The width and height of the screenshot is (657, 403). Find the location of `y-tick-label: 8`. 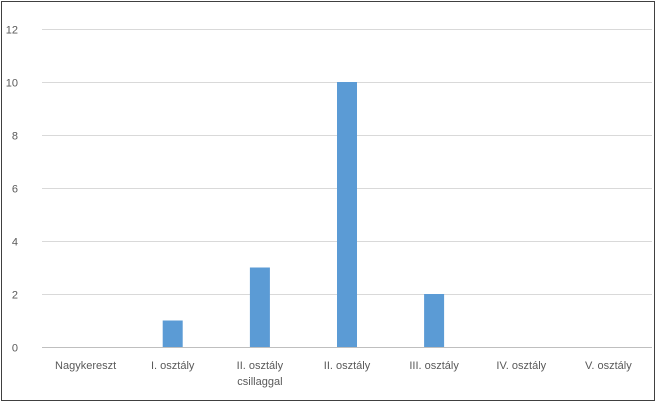

y-tick-label: 8 is located at coordinates (15, 137).